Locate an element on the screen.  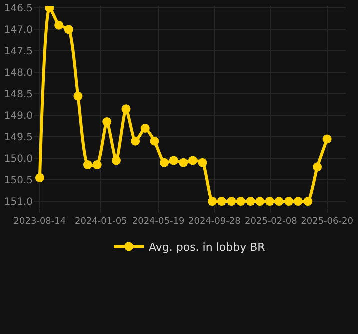
legend-label: Avg. pos. in lobby BR is located at coordinates (207, 247).